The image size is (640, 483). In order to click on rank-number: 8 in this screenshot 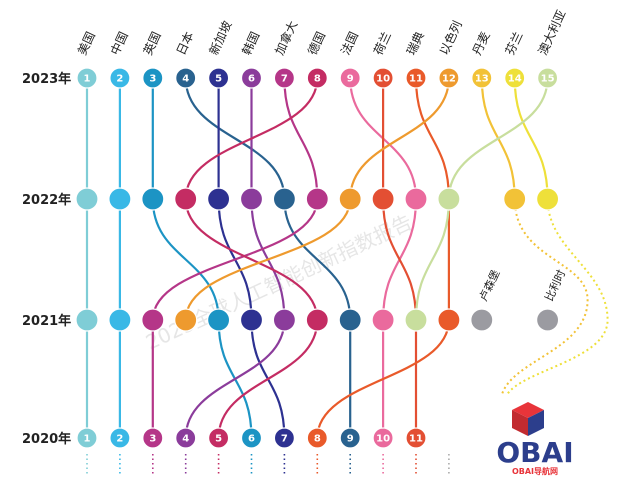, I will do `click(317, 79)`.